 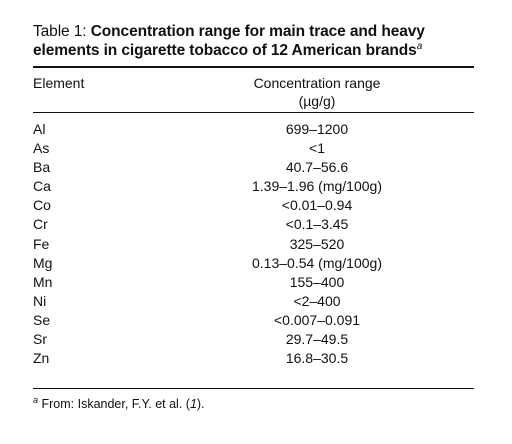 I want to click on element-cell: Mg, so click(x=43, y=262).